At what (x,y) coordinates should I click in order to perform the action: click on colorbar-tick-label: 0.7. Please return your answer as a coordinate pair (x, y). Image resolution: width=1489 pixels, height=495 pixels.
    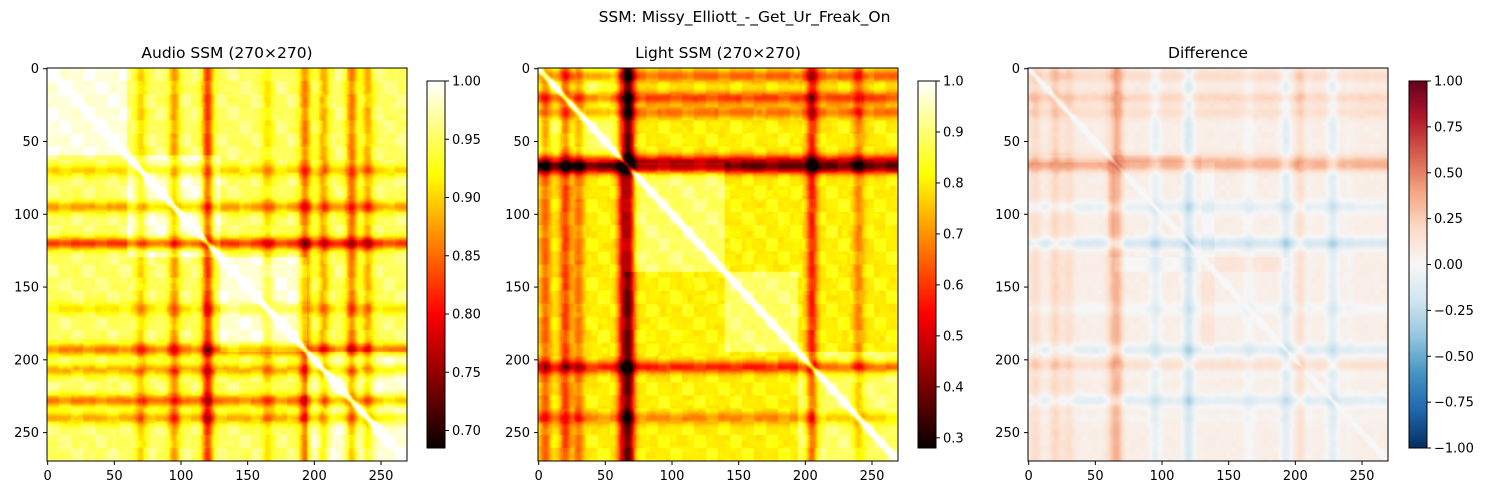
    Looking at the image, I should click on (953, 234).